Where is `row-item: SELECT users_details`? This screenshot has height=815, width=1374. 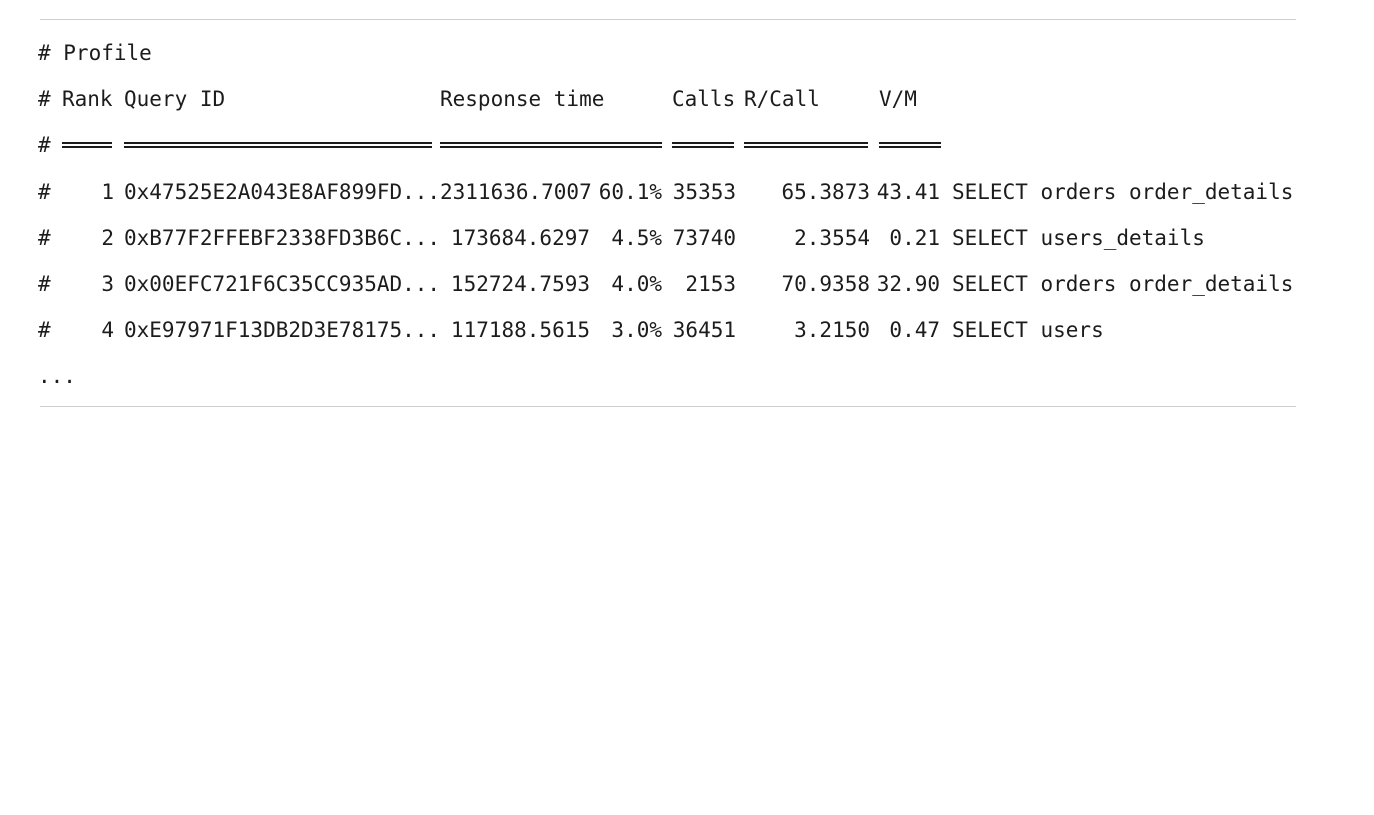 row-item: SELECT users_details is located at coordinates (1078, 237).